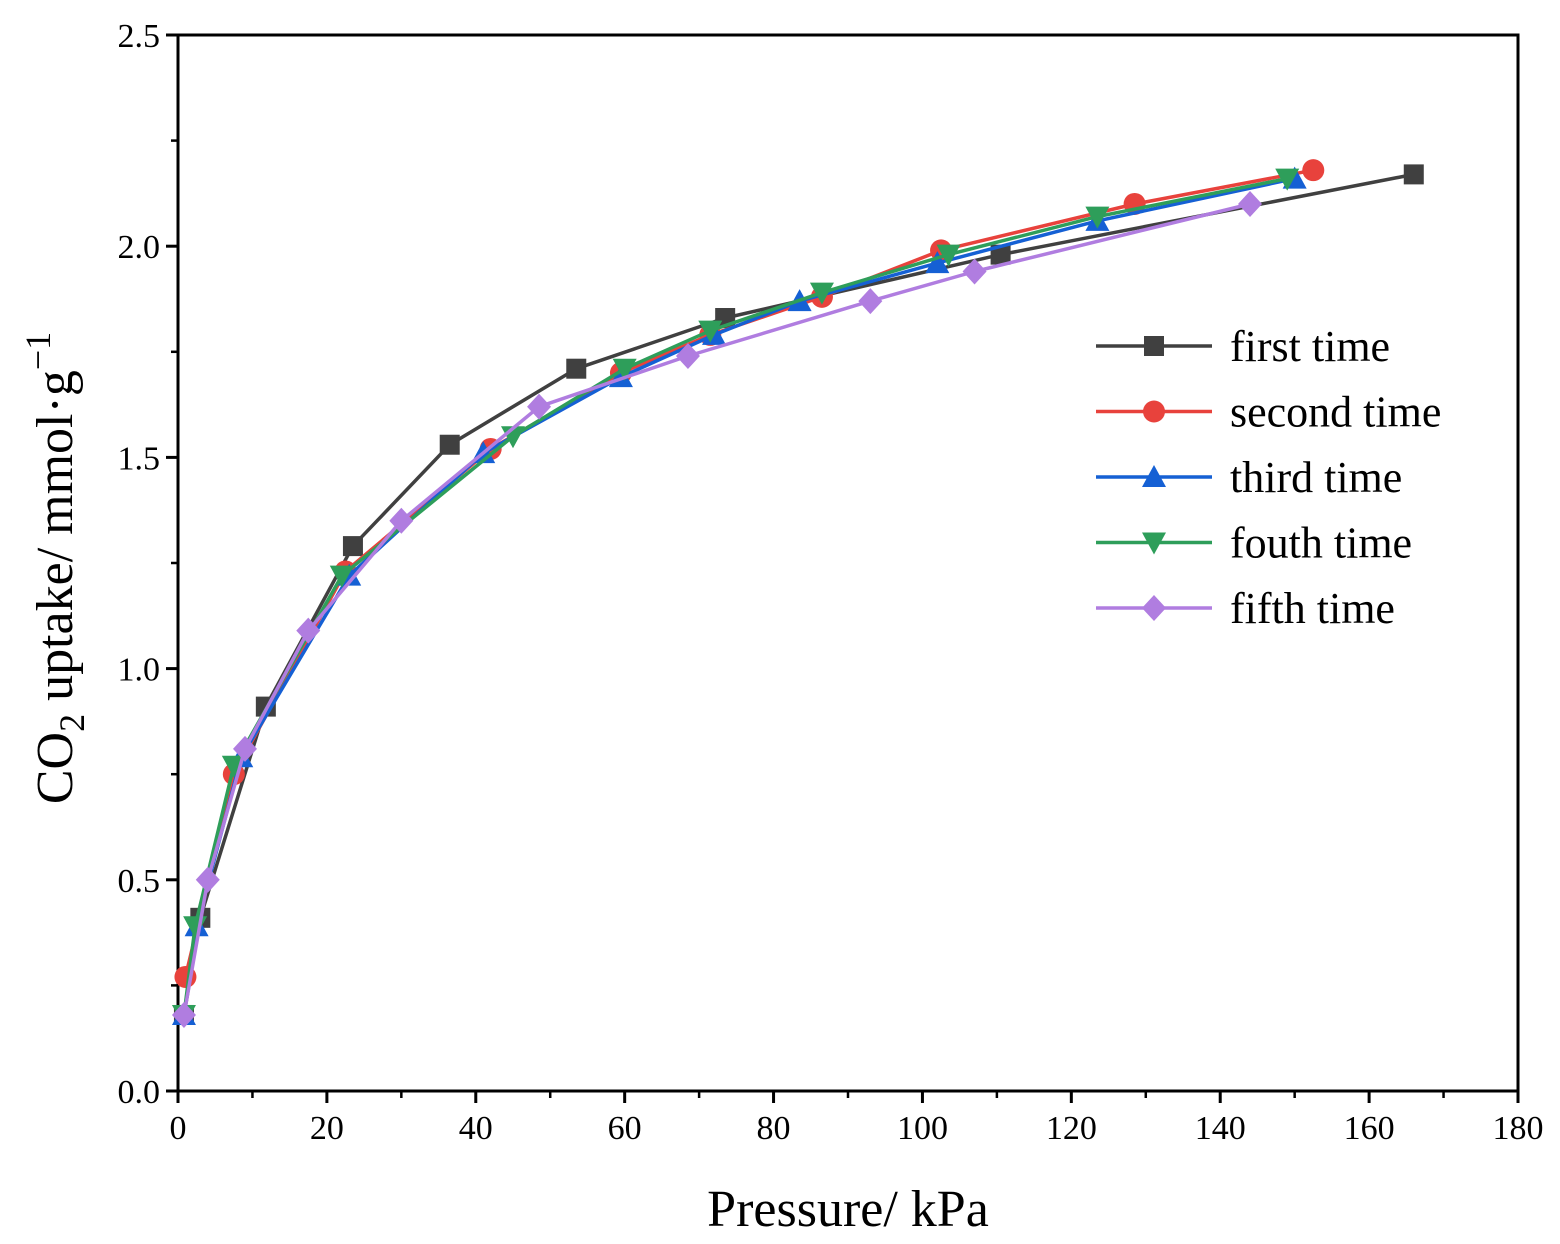  Describe the element at coordinates (848, 1209) in the screenshot. I see `x-axis-title: Pressure/ kPa` at that location.